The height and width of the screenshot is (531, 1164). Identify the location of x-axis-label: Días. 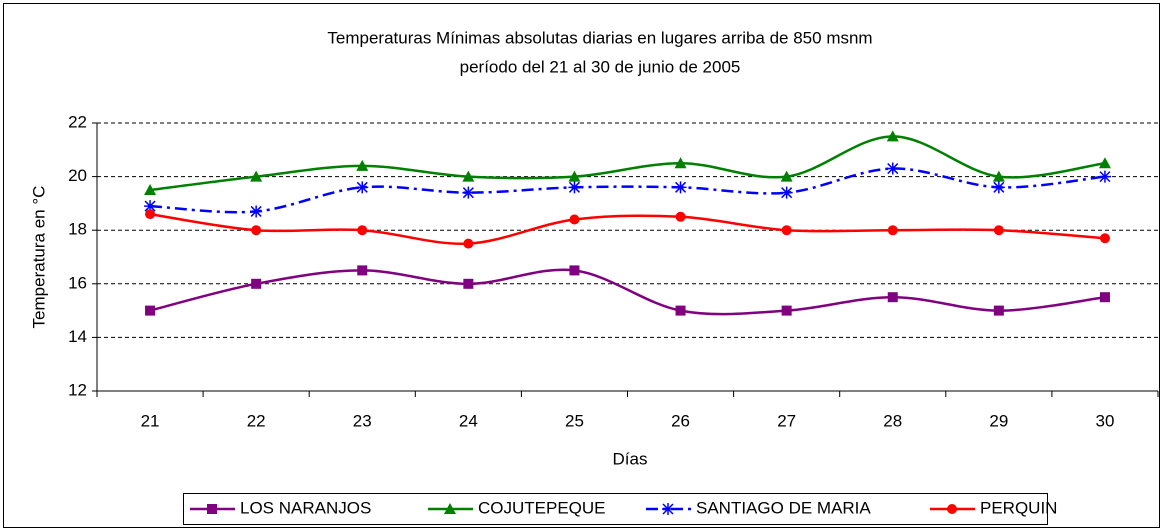
(630, 458).